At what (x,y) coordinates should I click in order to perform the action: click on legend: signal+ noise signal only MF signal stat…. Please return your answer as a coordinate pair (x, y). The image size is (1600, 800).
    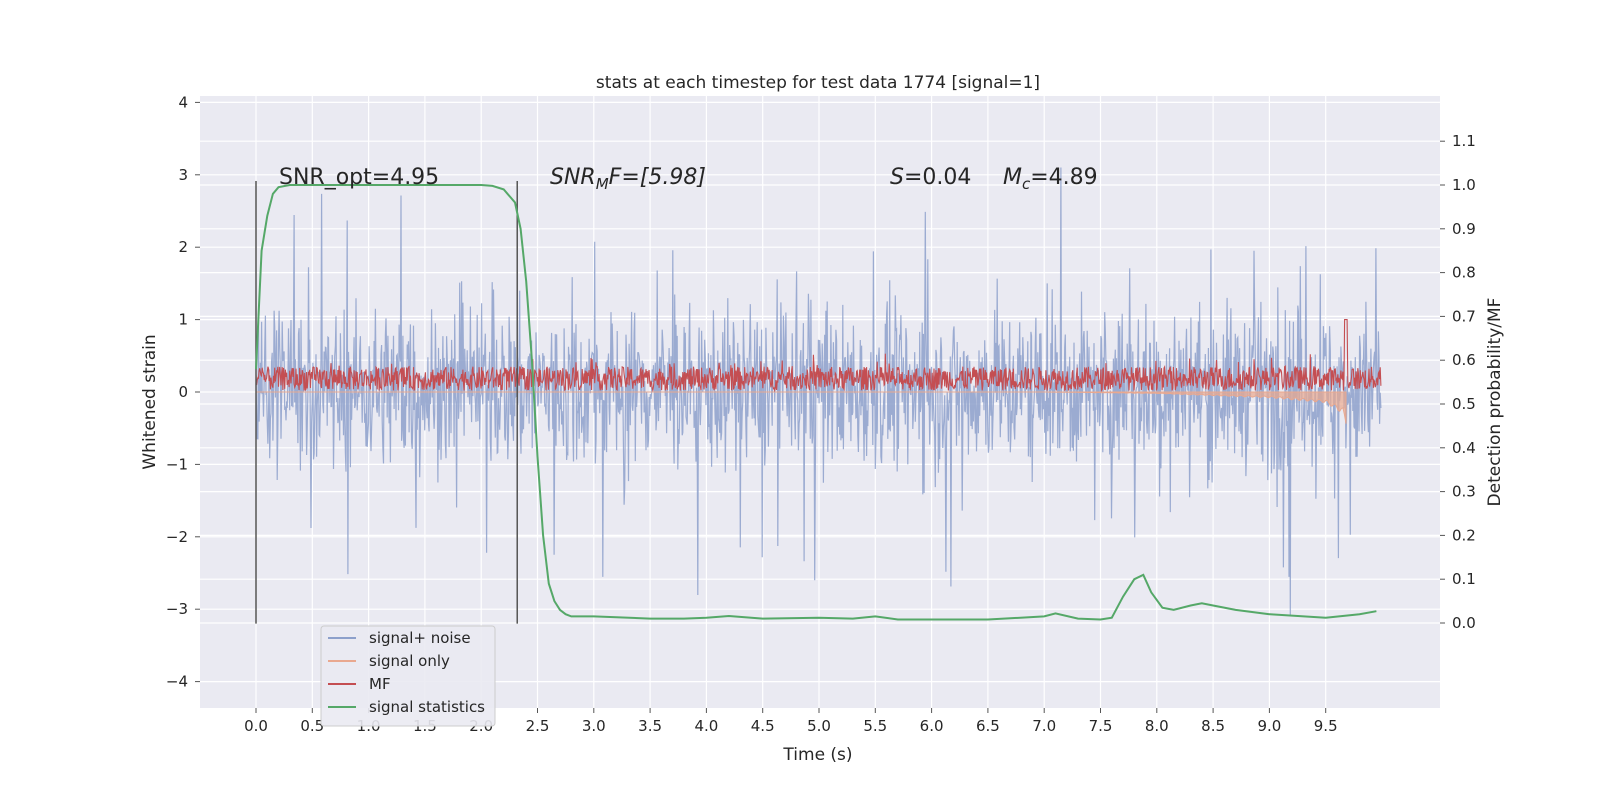
    Looking at the image, I should click on (408, 676).